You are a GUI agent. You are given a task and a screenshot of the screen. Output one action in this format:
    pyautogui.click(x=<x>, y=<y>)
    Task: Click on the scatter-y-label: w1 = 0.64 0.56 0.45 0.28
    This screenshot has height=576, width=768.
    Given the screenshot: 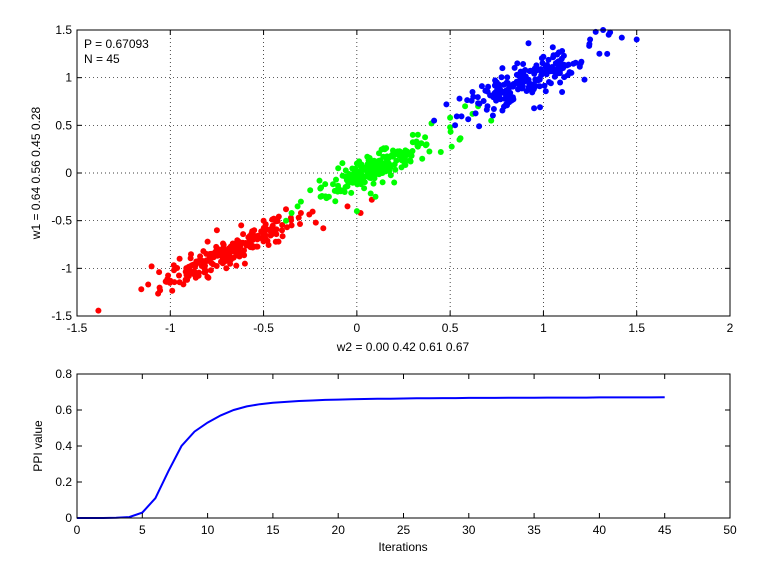 What is the action you would take?
    pyautogui.click(x=36, y=173)
    